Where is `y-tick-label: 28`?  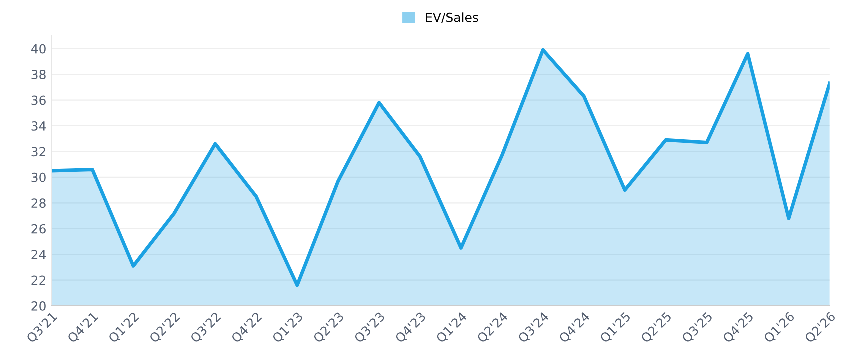 y-tick-label: 28 is located at coordinates (39, 203).